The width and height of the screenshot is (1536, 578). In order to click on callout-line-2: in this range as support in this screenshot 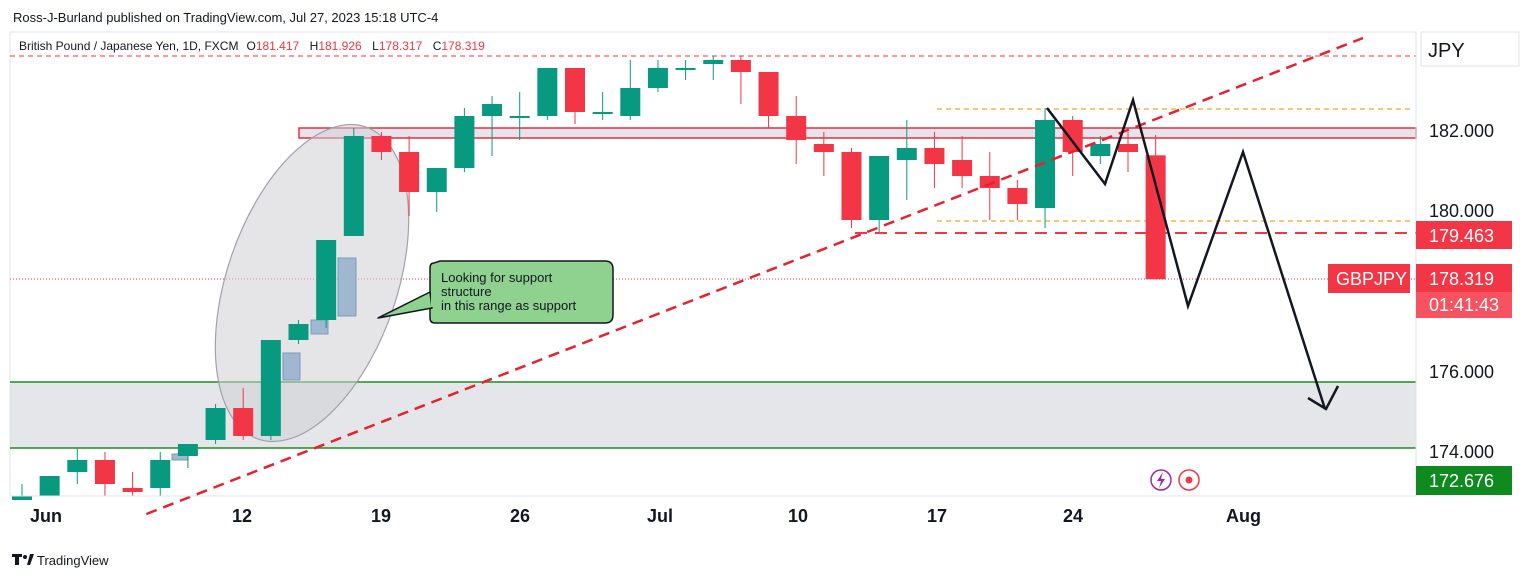, I will do `click(509, 305)`.